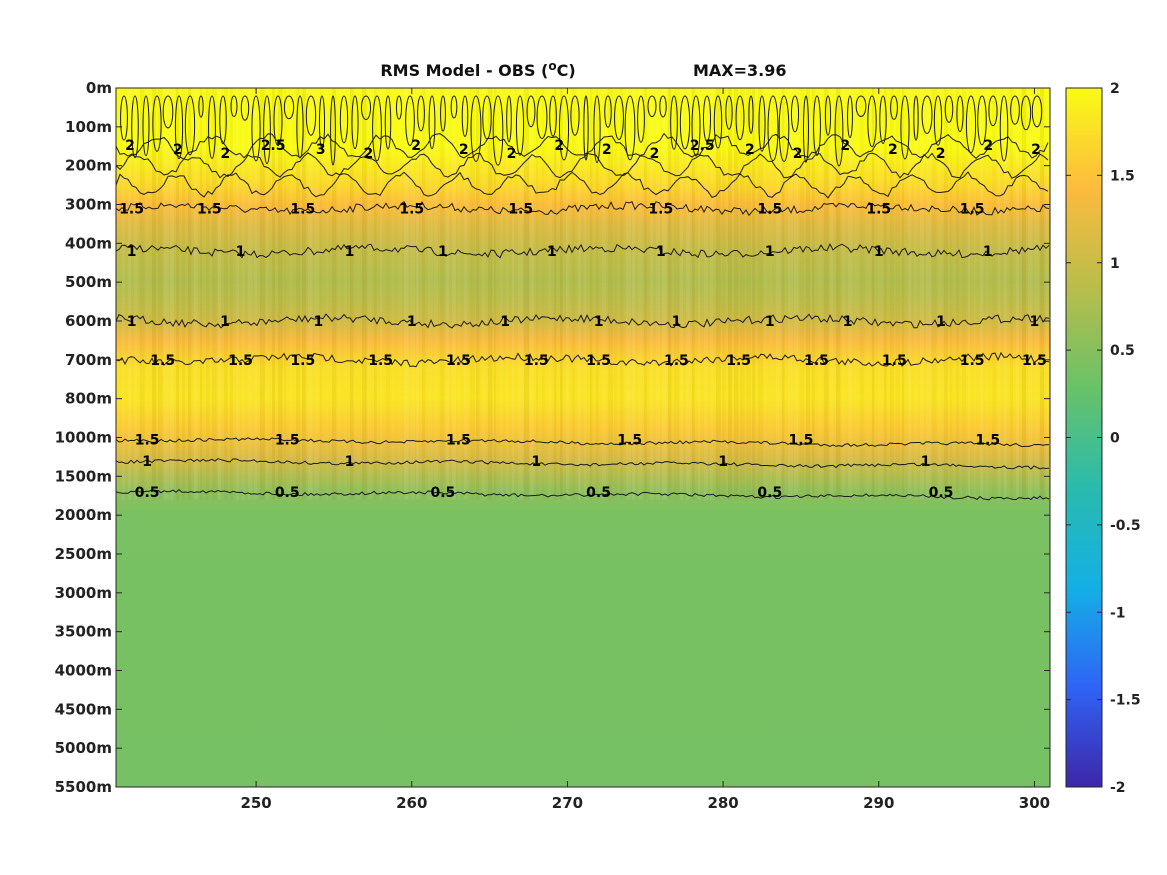 The height and width of the screenshot is (875, 1167). I want to click on y-tick-label: 4000m, so click(83, 671).